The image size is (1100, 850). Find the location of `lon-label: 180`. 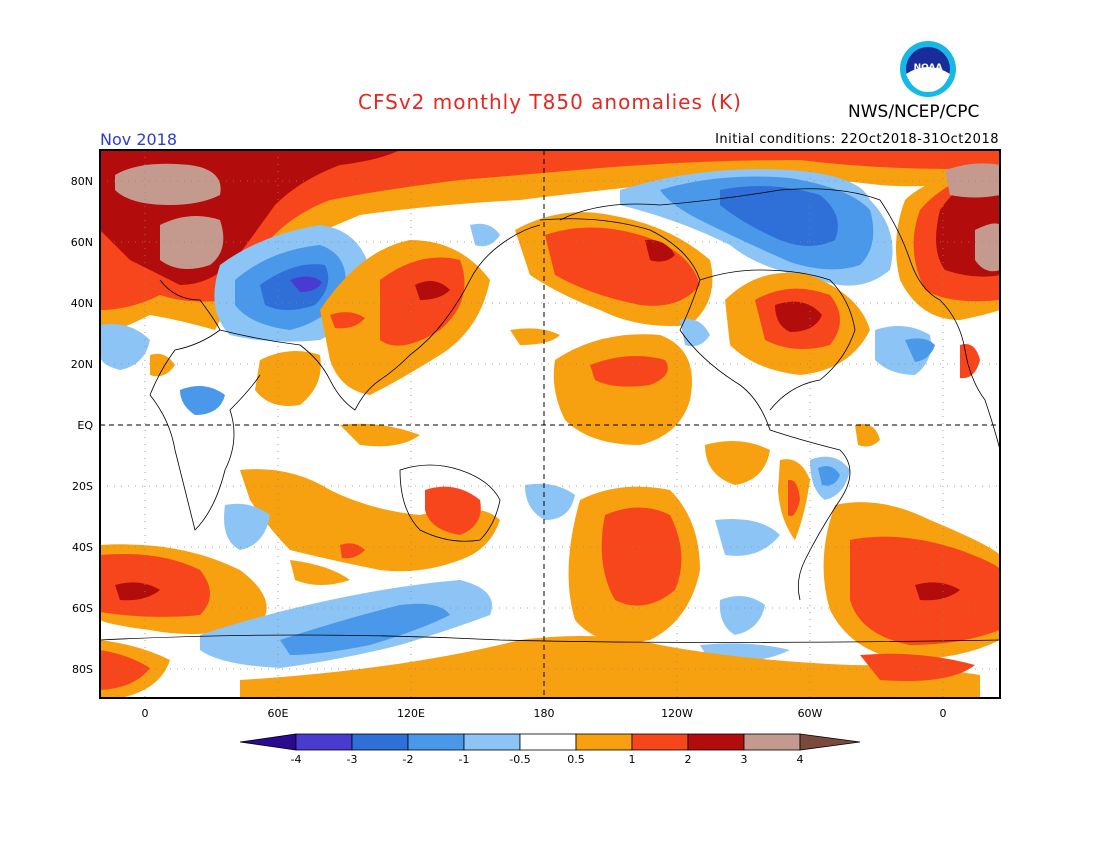

lon-label: 180 is located at coordinates (544, 713).